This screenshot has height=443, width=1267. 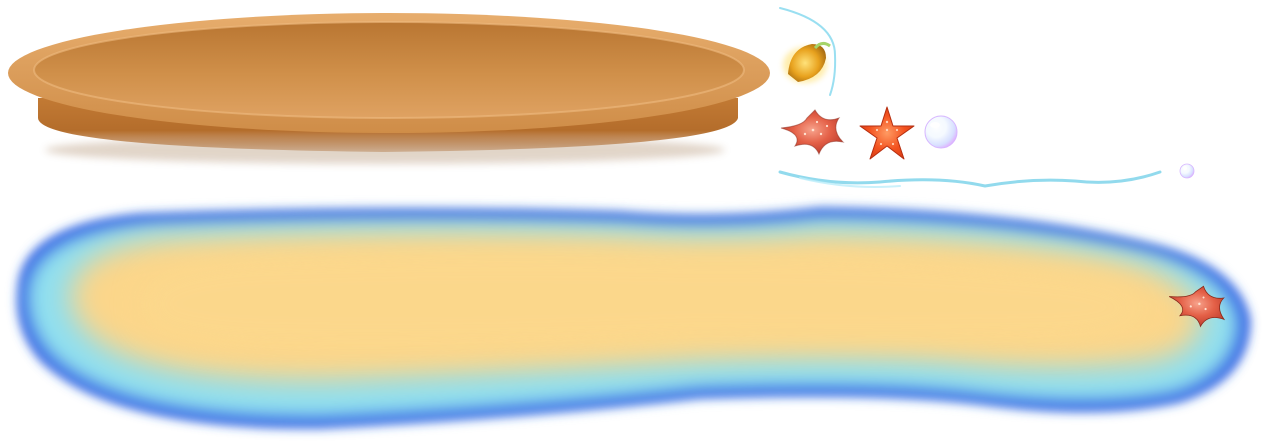 I want to click on bubble-small, so click(x=1187, y=171).